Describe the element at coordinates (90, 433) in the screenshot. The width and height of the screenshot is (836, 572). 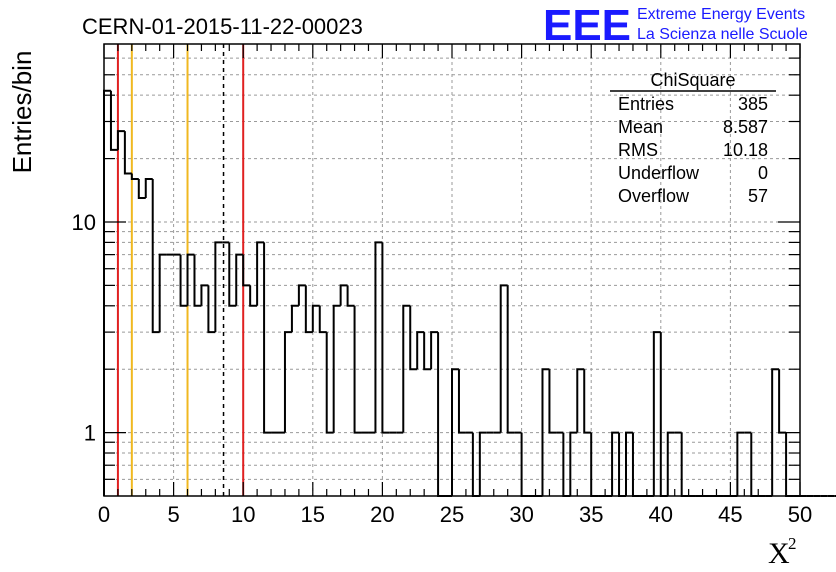
I see `y-tick-label: 1` at that location.